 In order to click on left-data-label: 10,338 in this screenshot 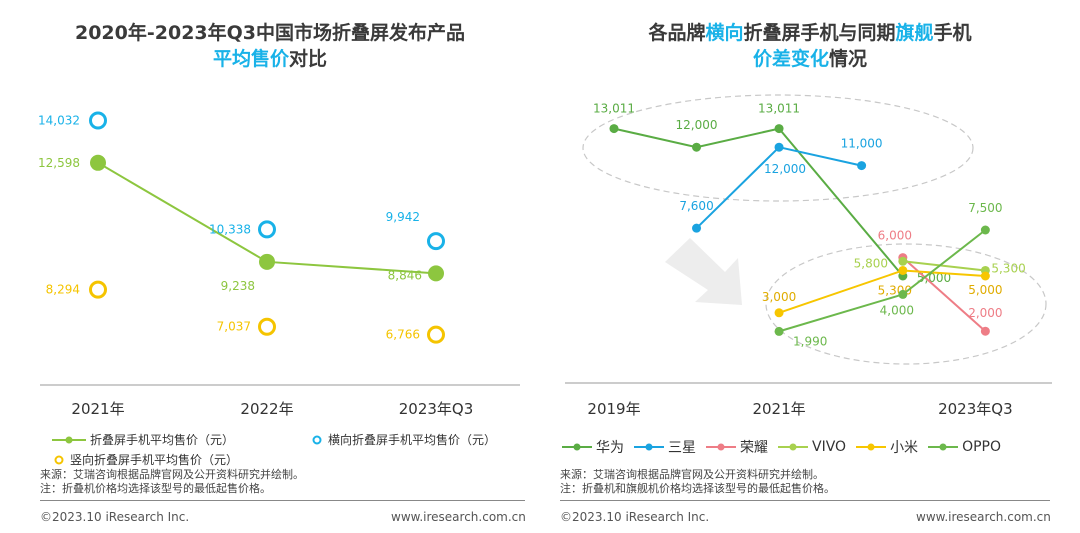, I will do `click(230, 229)`.